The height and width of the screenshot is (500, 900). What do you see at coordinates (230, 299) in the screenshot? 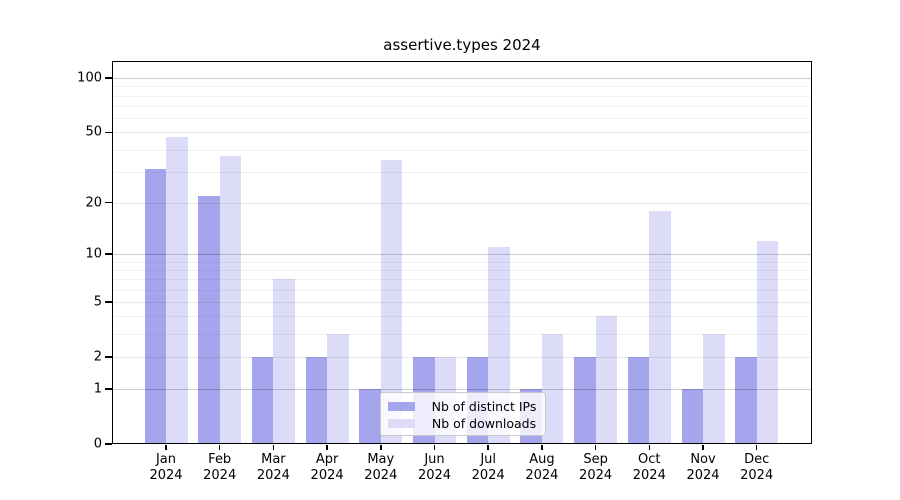
I see `bar-feb-downloads` at bounding box center [230, 299].